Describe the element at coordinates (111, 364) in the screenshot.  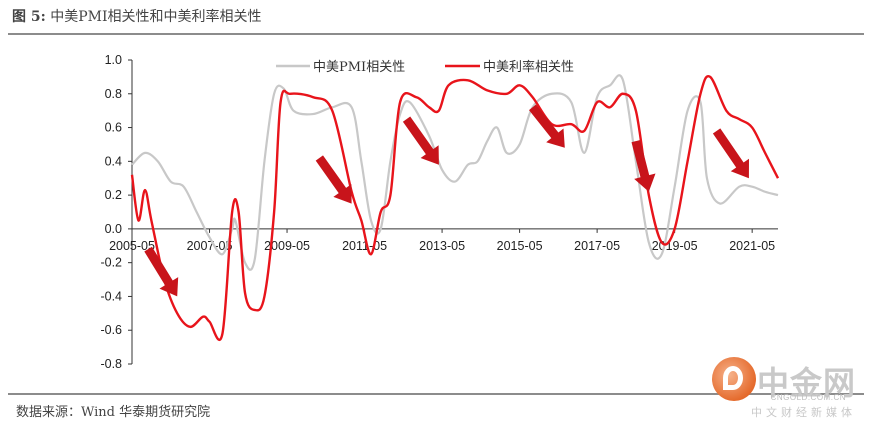
I see `y-tick-label: -0.8` at that location.